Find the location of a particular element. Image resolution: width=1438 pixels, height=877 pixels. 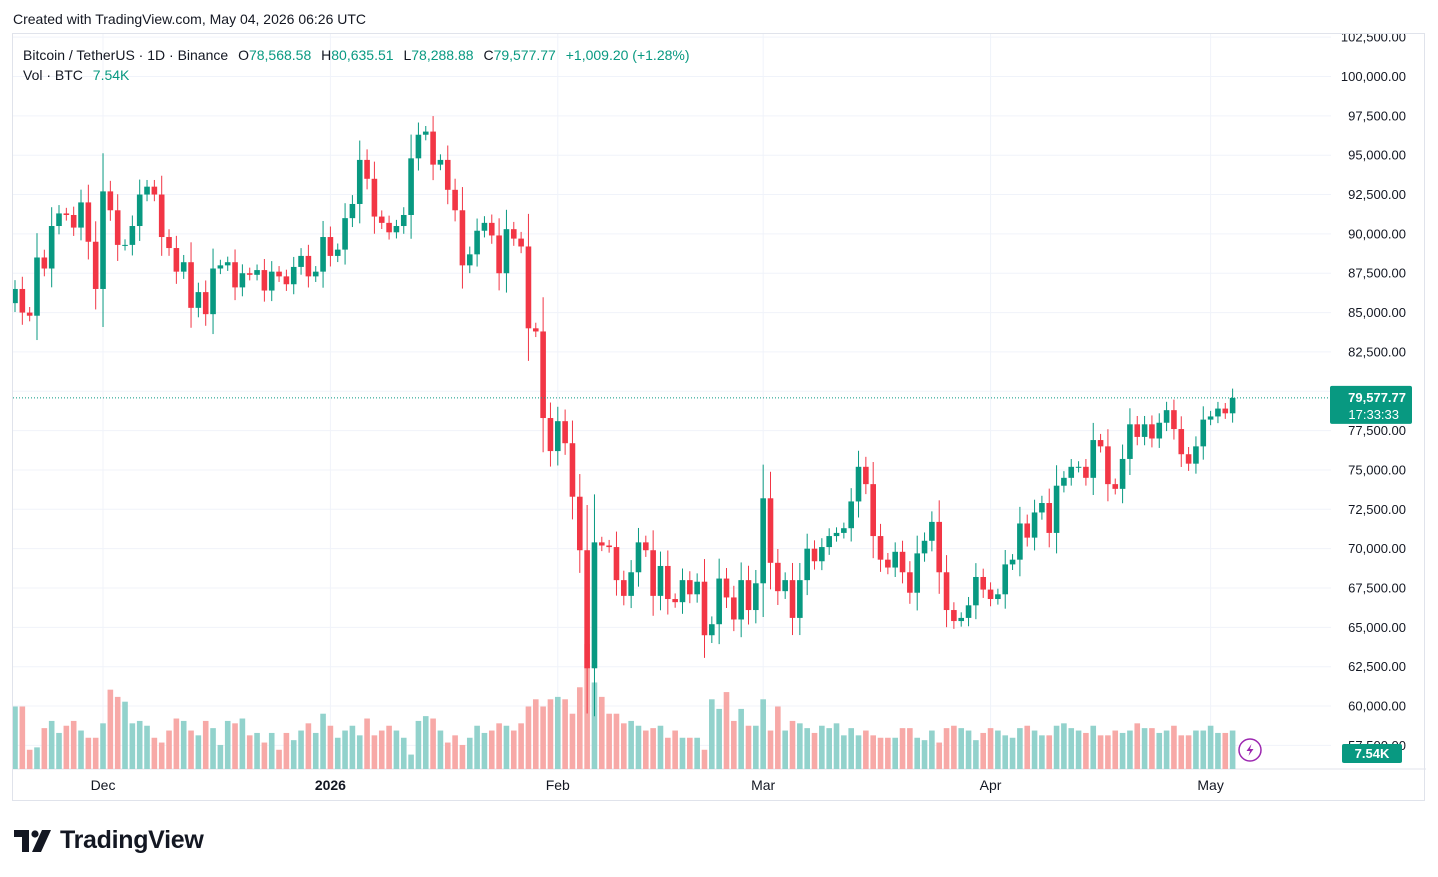

legend-low: 78,288.88 is located at coordinates (442, 55).